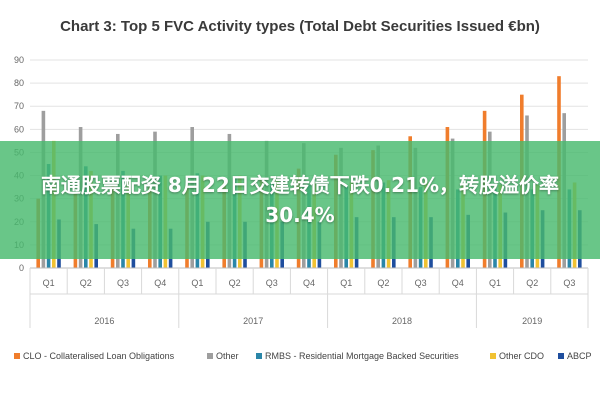  Describe the element at coordinates (19, 83) in the screenshot. I see `y-tick-label: 80` at that location.